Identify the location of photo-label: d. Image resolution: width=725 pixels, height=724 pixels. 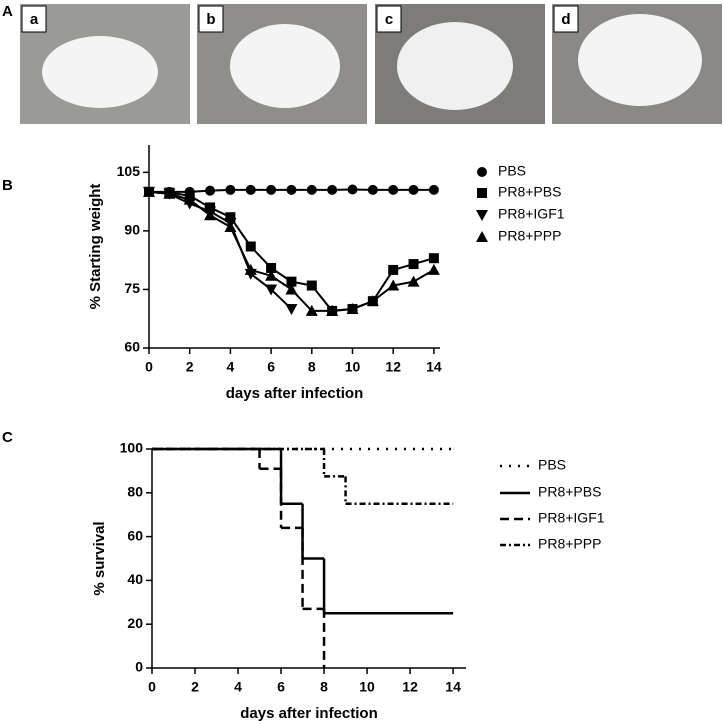
(565, 19).